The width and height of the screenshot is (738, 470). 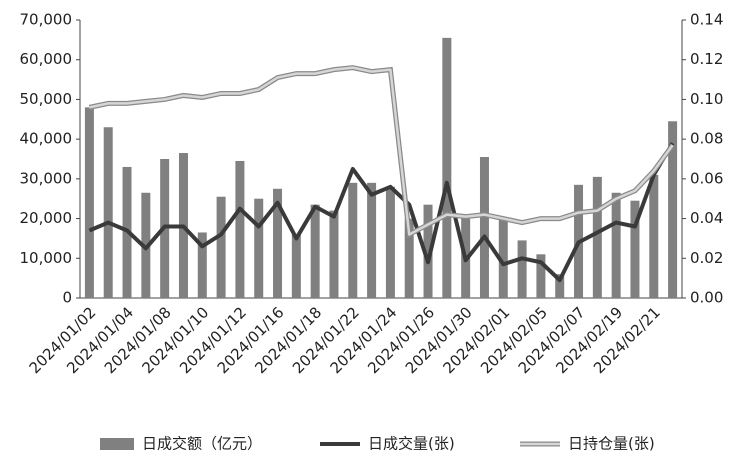 I want to click on y-tick-label: 50,000, so click(x=46, y=99).